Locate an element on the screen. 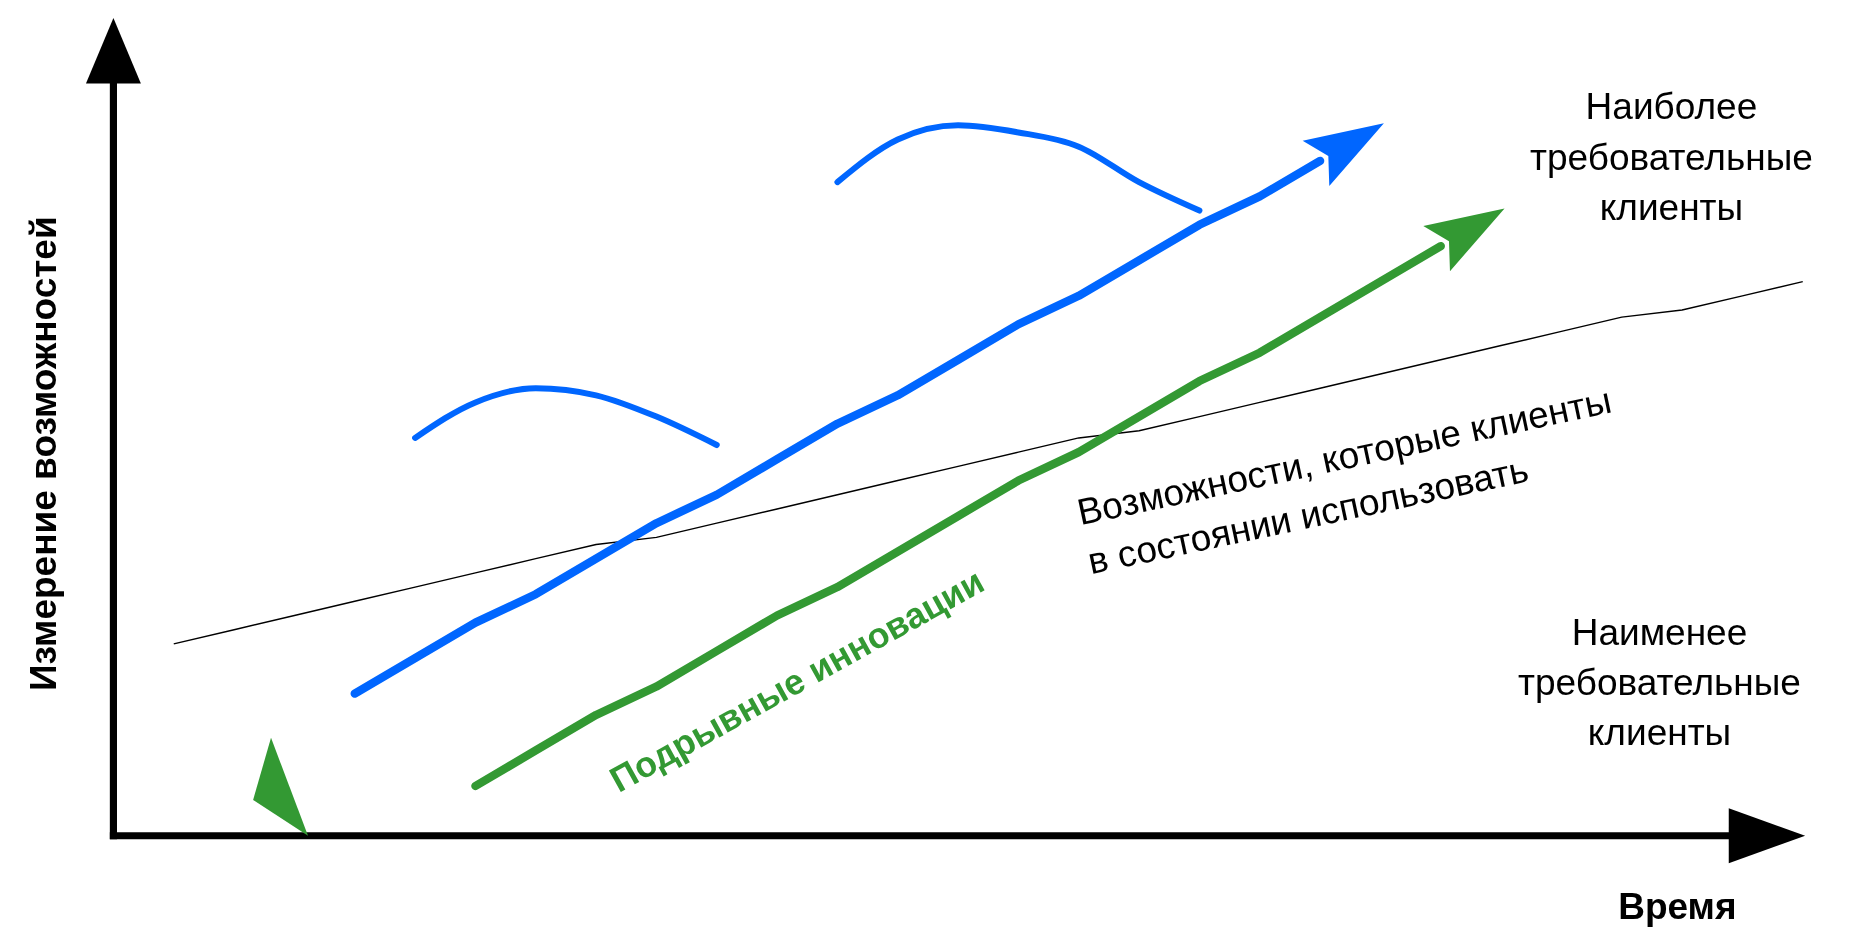 The width and height of the screenshot is (1872, 933). x-axis-title: Время is located at coordinates (1677, 906).